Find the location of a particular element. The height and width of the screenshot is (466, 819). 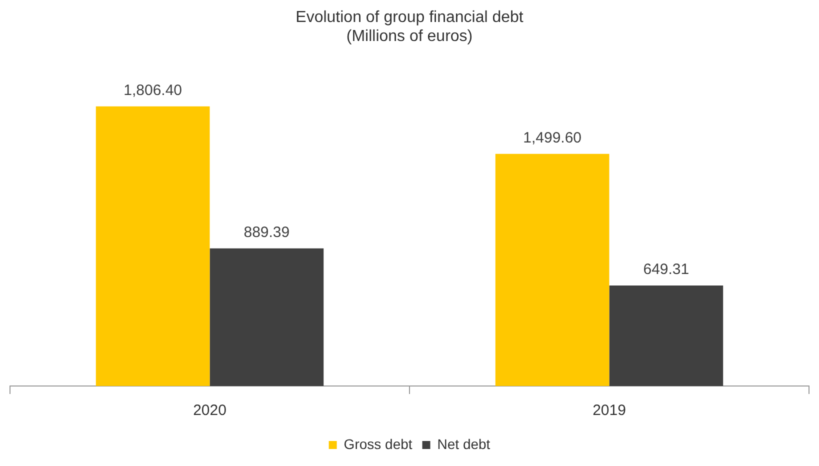

data-label: 649.31 is located at coordinates (666, 269).